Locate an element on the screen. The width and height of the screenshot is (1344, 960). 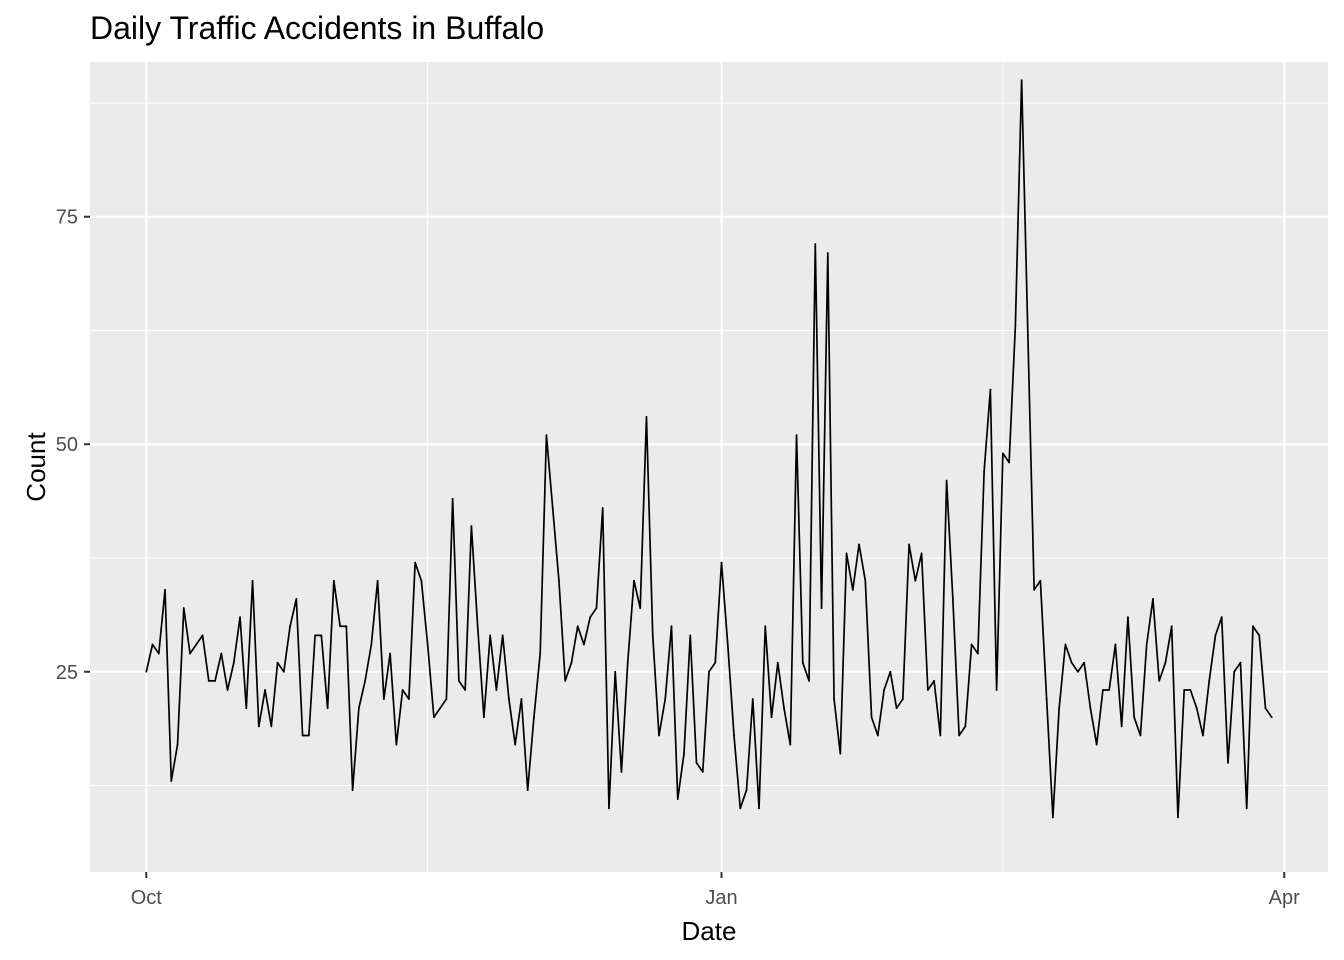
y-tick-label: 75 is located at coordinates (67, 218).